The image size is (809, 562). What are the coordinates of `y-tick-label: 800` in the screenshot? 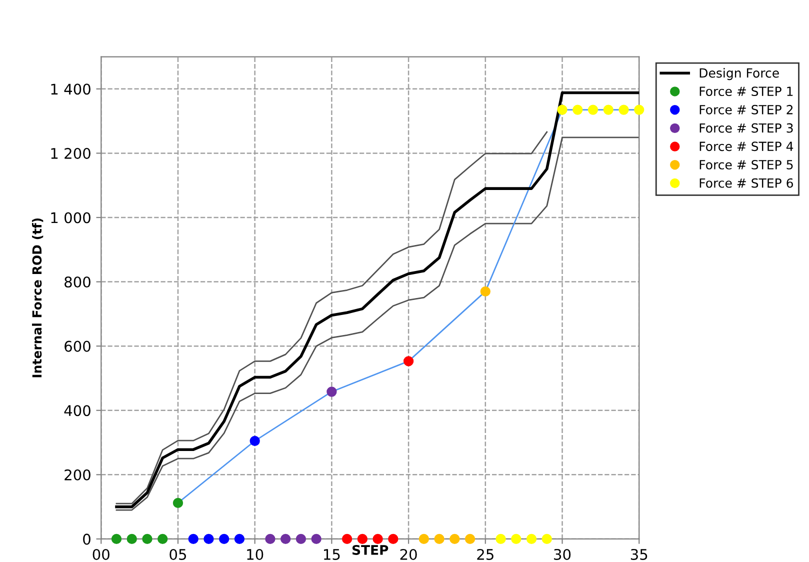 It's located at (77, 282).